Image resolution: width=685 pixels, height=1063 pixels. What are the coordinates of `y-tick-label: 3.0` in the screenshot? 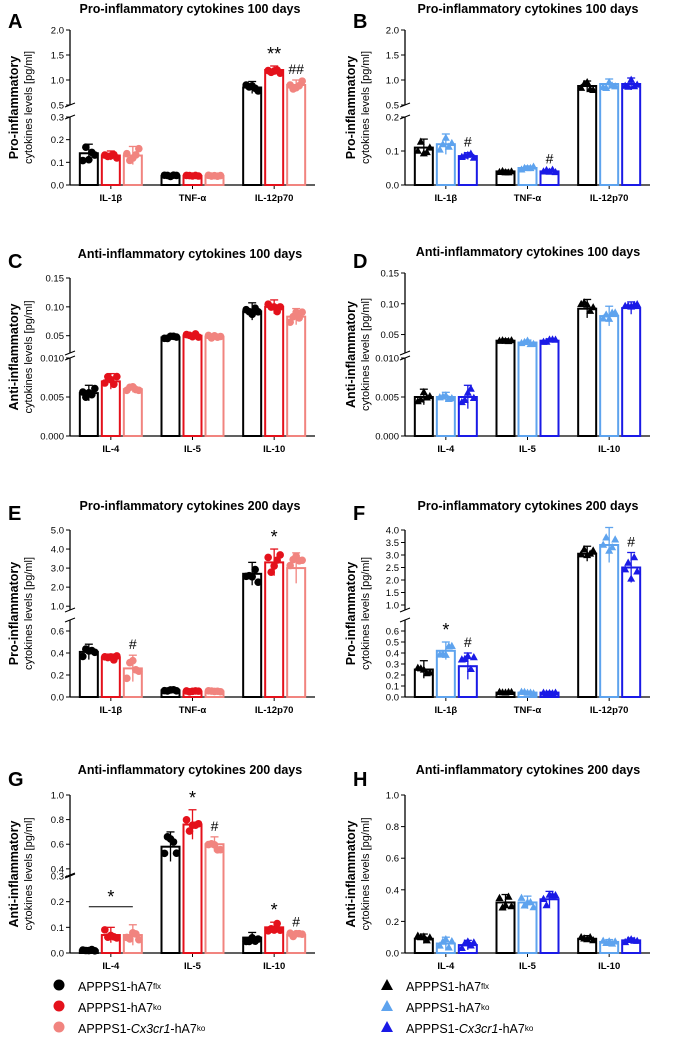 It's located at (392, 556).